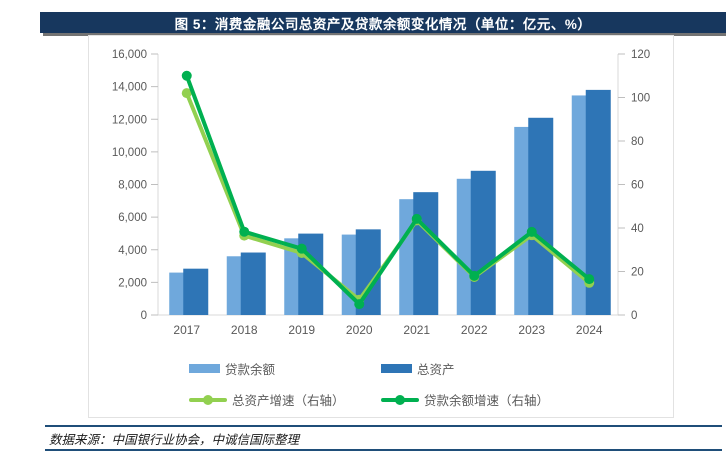 Image resolution: width=726 pixels, height=457 pixels. I want to click on x-axis-category-label: 2022, so click(474, 330).